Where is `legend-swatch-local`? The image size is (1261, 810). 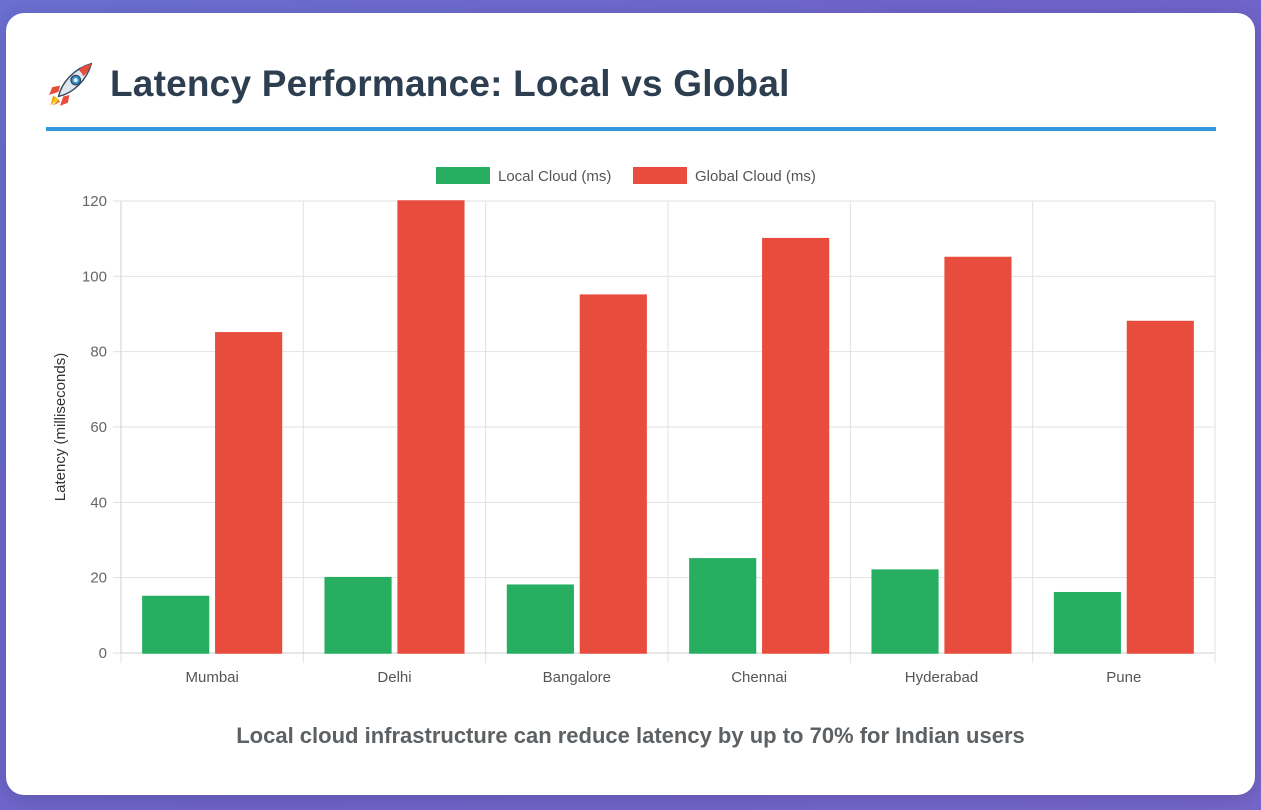
legend-swatch-local is located at coordinates (463, 175).